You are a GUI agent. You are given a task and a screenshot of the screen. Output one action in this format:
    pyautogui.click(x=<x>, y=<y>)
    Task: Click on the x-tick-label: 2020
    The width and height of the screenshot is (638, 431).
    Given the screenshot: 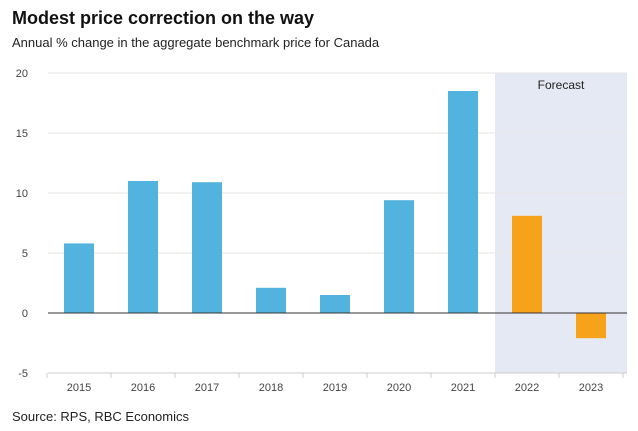 What is the action you would take?
    pyautogui.click(x=399, y=388)
    